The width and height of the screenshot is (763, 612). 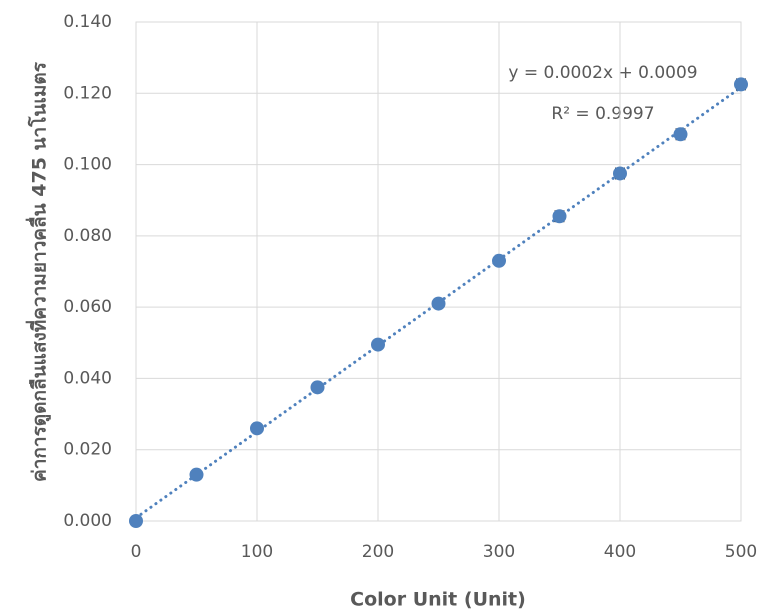 I want to click on y-tick-label: 0.120, so click(x=87, y=93).